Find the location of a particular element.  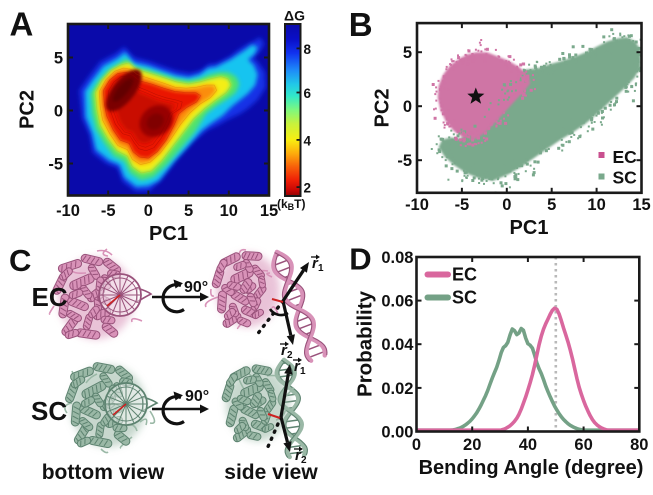

svg-text: 40 is located at coordinates (528, 445).